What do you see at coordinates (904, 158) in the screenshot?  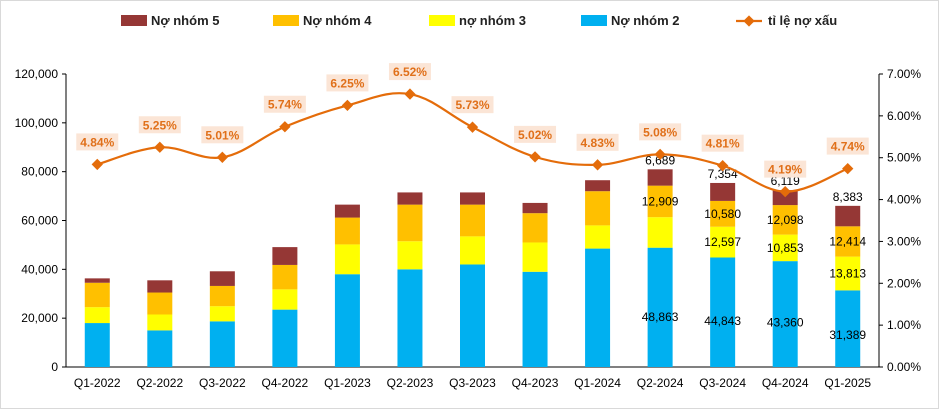 I see `y2-tick-label: 5.00%` at bounding box center [904, 158].